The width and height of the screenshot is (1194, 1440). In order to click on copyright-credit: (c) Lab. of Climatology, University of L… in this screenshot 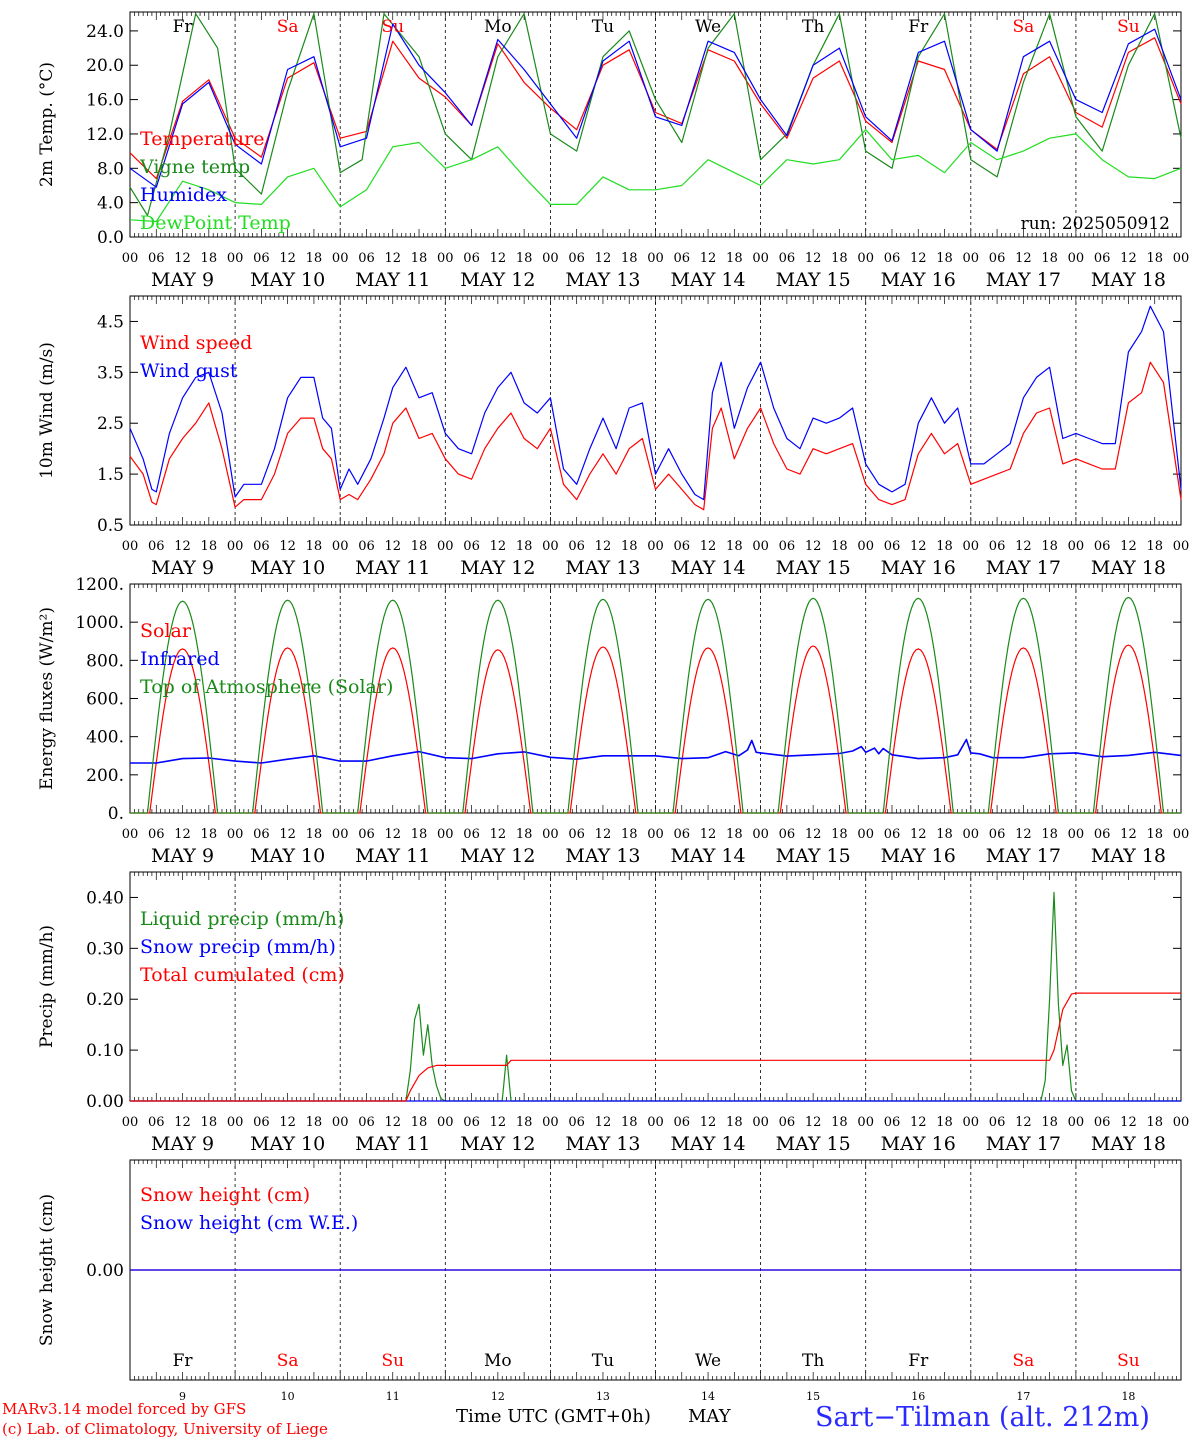, I will do `click(165, 1429)`.